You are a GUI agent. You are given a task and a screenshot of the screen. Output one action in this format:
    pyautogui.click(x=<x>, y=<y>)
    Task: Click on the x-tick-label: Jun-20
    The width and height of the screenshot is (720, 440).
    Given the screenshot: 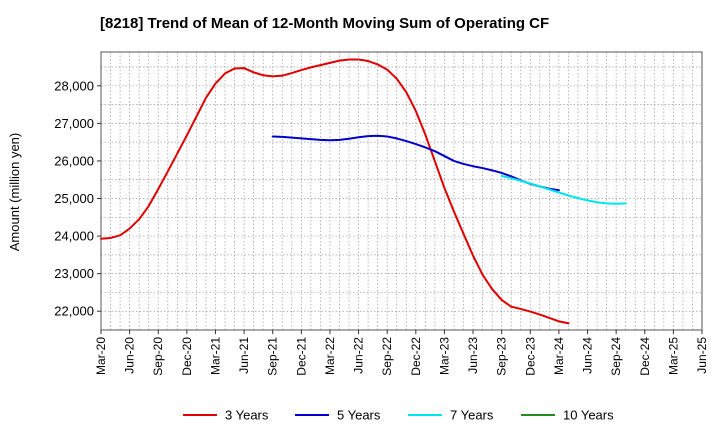 What is the action you would take?
    pyautogui.click(x=130, y=355)
    